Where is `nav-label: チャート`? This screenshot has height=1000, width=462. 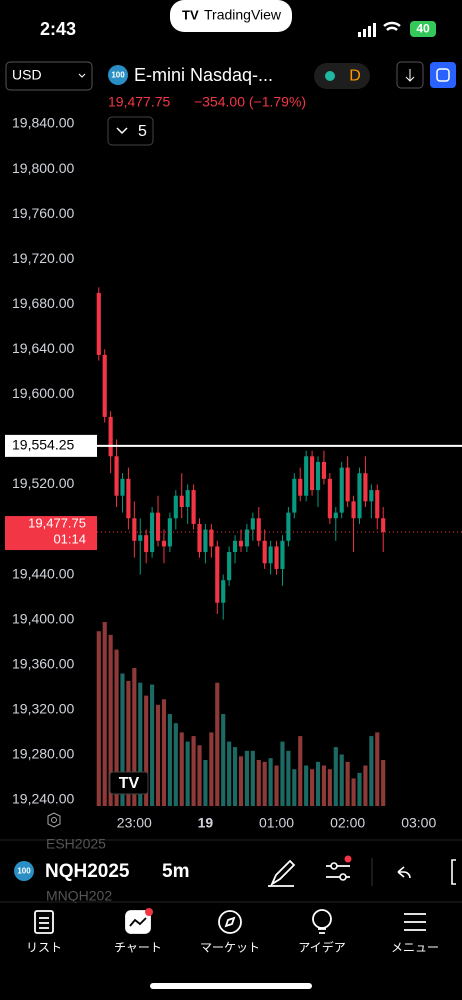 nav-label: チャート is located at coordinates (138, 948).